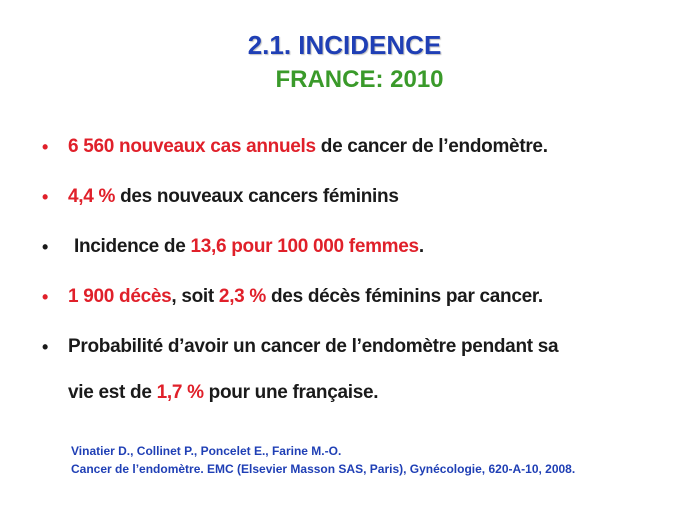 The height and width of the screenshot is (517, 689). What do you see at coordinates (92, 196) in the screenshot?
I see `highlight-text: 4,4 %` at bounding box center [92, 196].